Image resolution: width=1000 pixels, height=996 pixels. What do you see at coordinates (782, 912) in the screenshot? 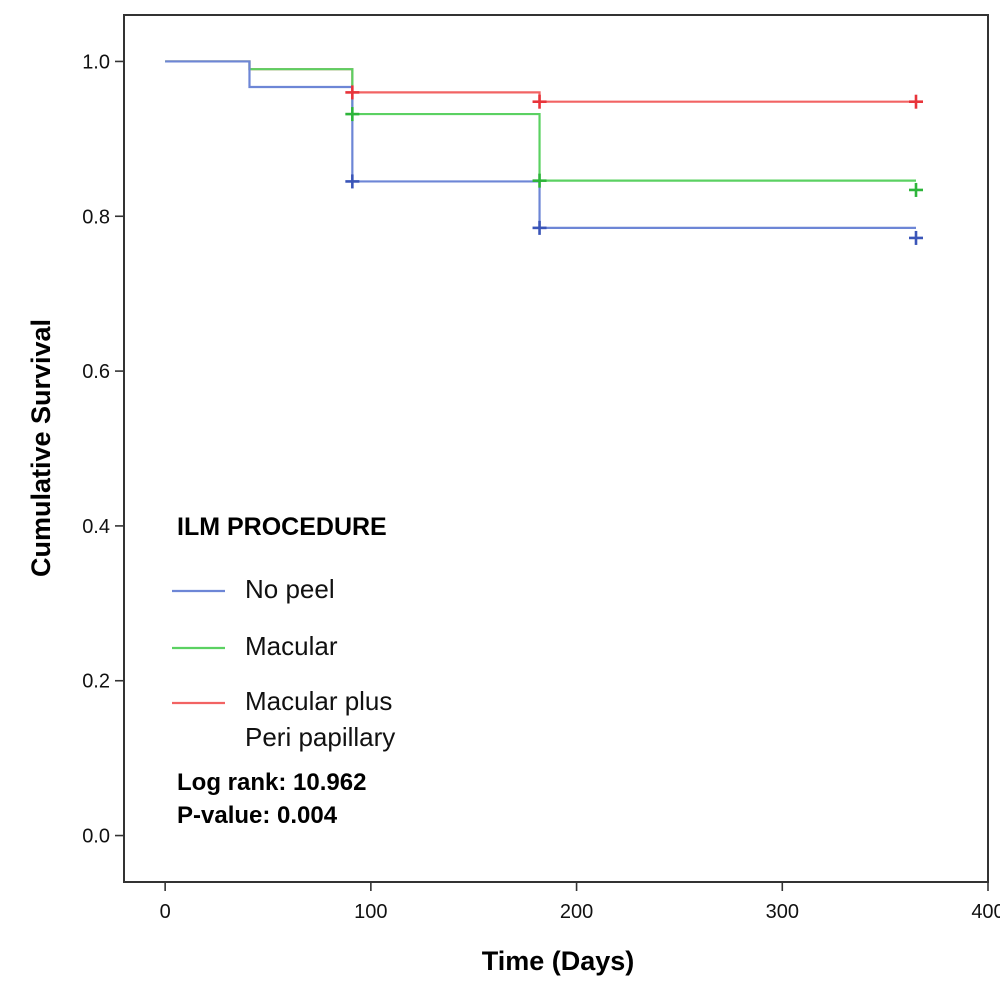
I see `x-tick-label: 300` at bounding box center [782, 912].